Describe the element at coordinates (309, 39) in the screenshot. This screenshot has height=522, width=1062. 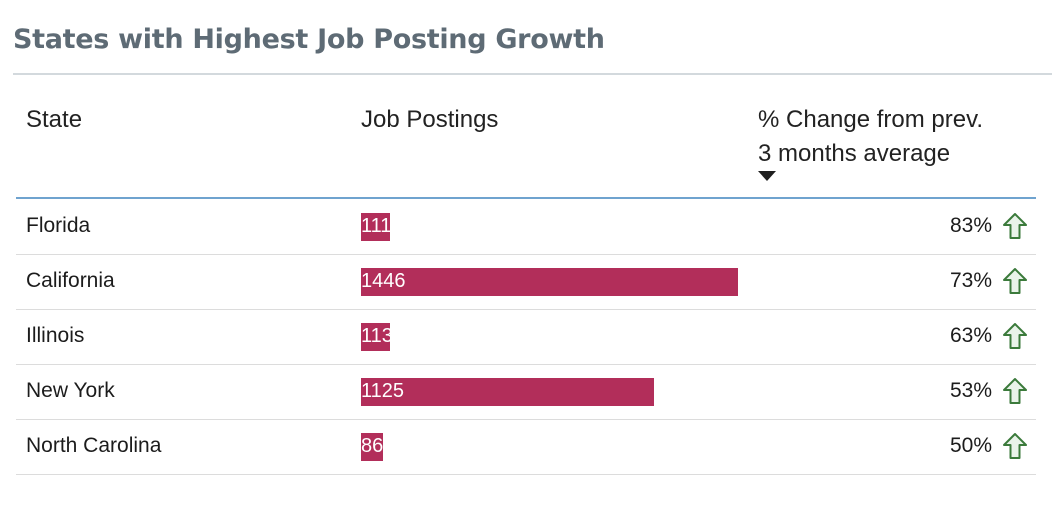
I see `chart-title: States with Highest Job Posting Growth` at that location.